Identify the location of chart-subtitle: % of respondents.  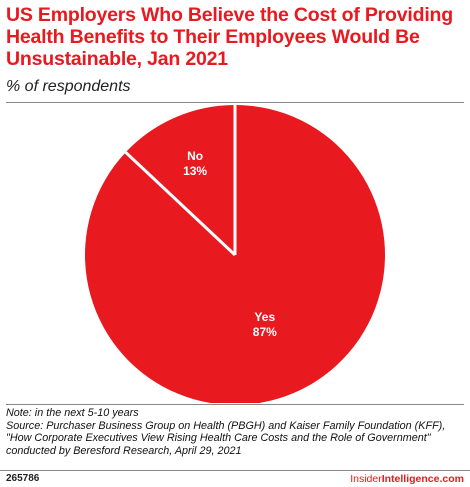
(68, 86).